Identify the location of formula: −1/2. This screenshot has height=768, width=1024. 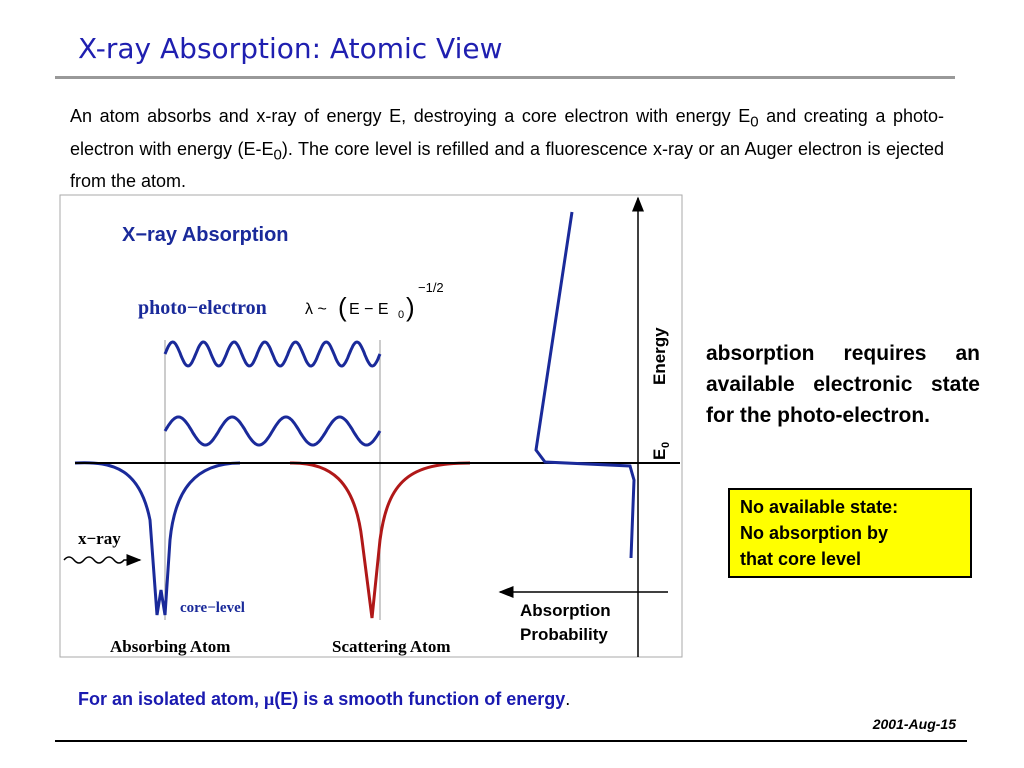
(431, 287).